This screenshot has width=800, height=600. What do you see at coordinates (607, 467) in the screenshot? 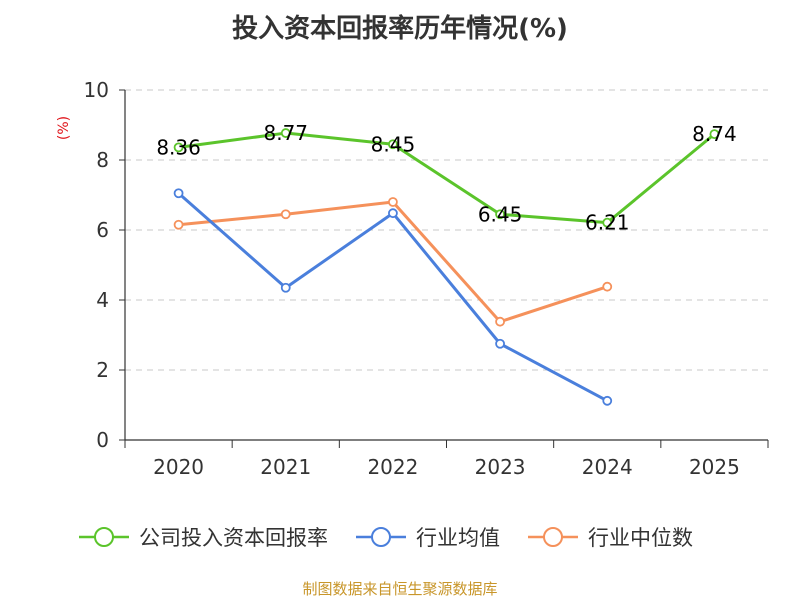
I see `x-tick-label: 2024` at bounding box center [607, 467].